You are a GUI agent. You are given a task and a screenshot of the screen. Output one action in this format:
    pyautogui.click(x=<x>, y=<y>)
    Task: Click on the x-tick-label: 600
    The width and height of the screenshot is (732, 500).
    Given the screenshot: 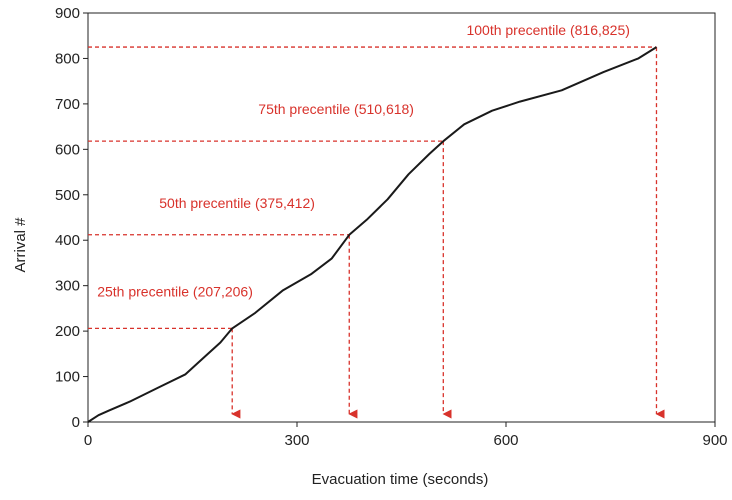 What is the action you would take?
    pyautogui.click(x=505, y=440)
    